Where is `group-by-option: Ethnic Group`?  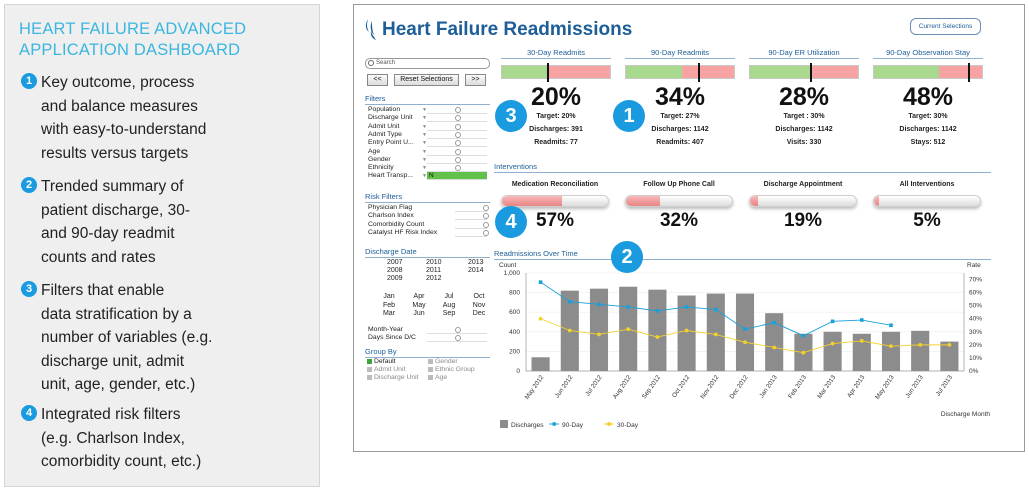
group-by-option: Ethnic Group is located at coordinates (451, 369).